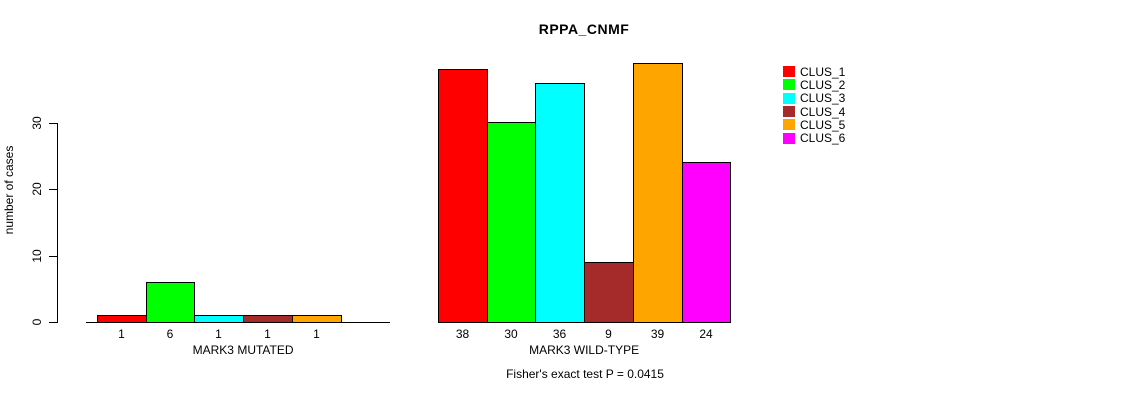 The width and height of the screenshot is (1140, 400). What do you see at coordinates (706, 334) in the screenshot?
I see `bar-value-label: 24` at bounding box center [706, 334].